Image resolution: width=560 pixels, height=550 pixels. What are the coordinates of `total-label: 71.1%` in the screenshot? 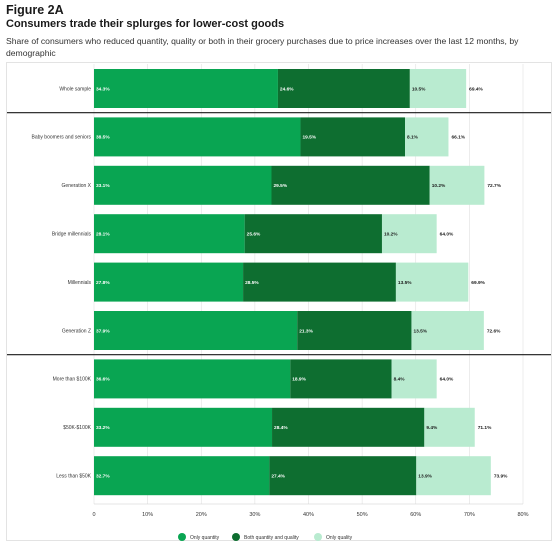 It's located at (485, 428).